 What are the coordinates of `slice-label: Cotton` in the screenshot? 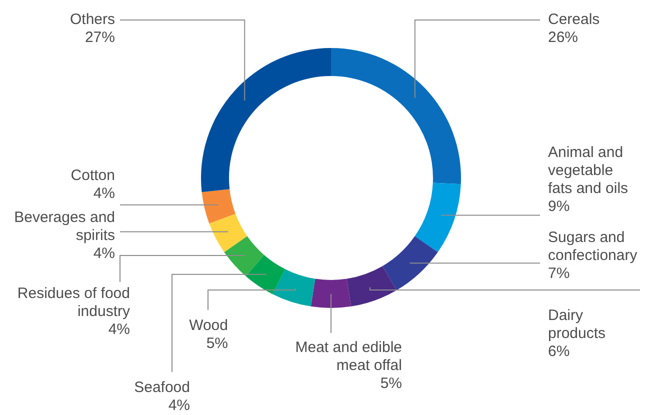 It's located at (92, 175).